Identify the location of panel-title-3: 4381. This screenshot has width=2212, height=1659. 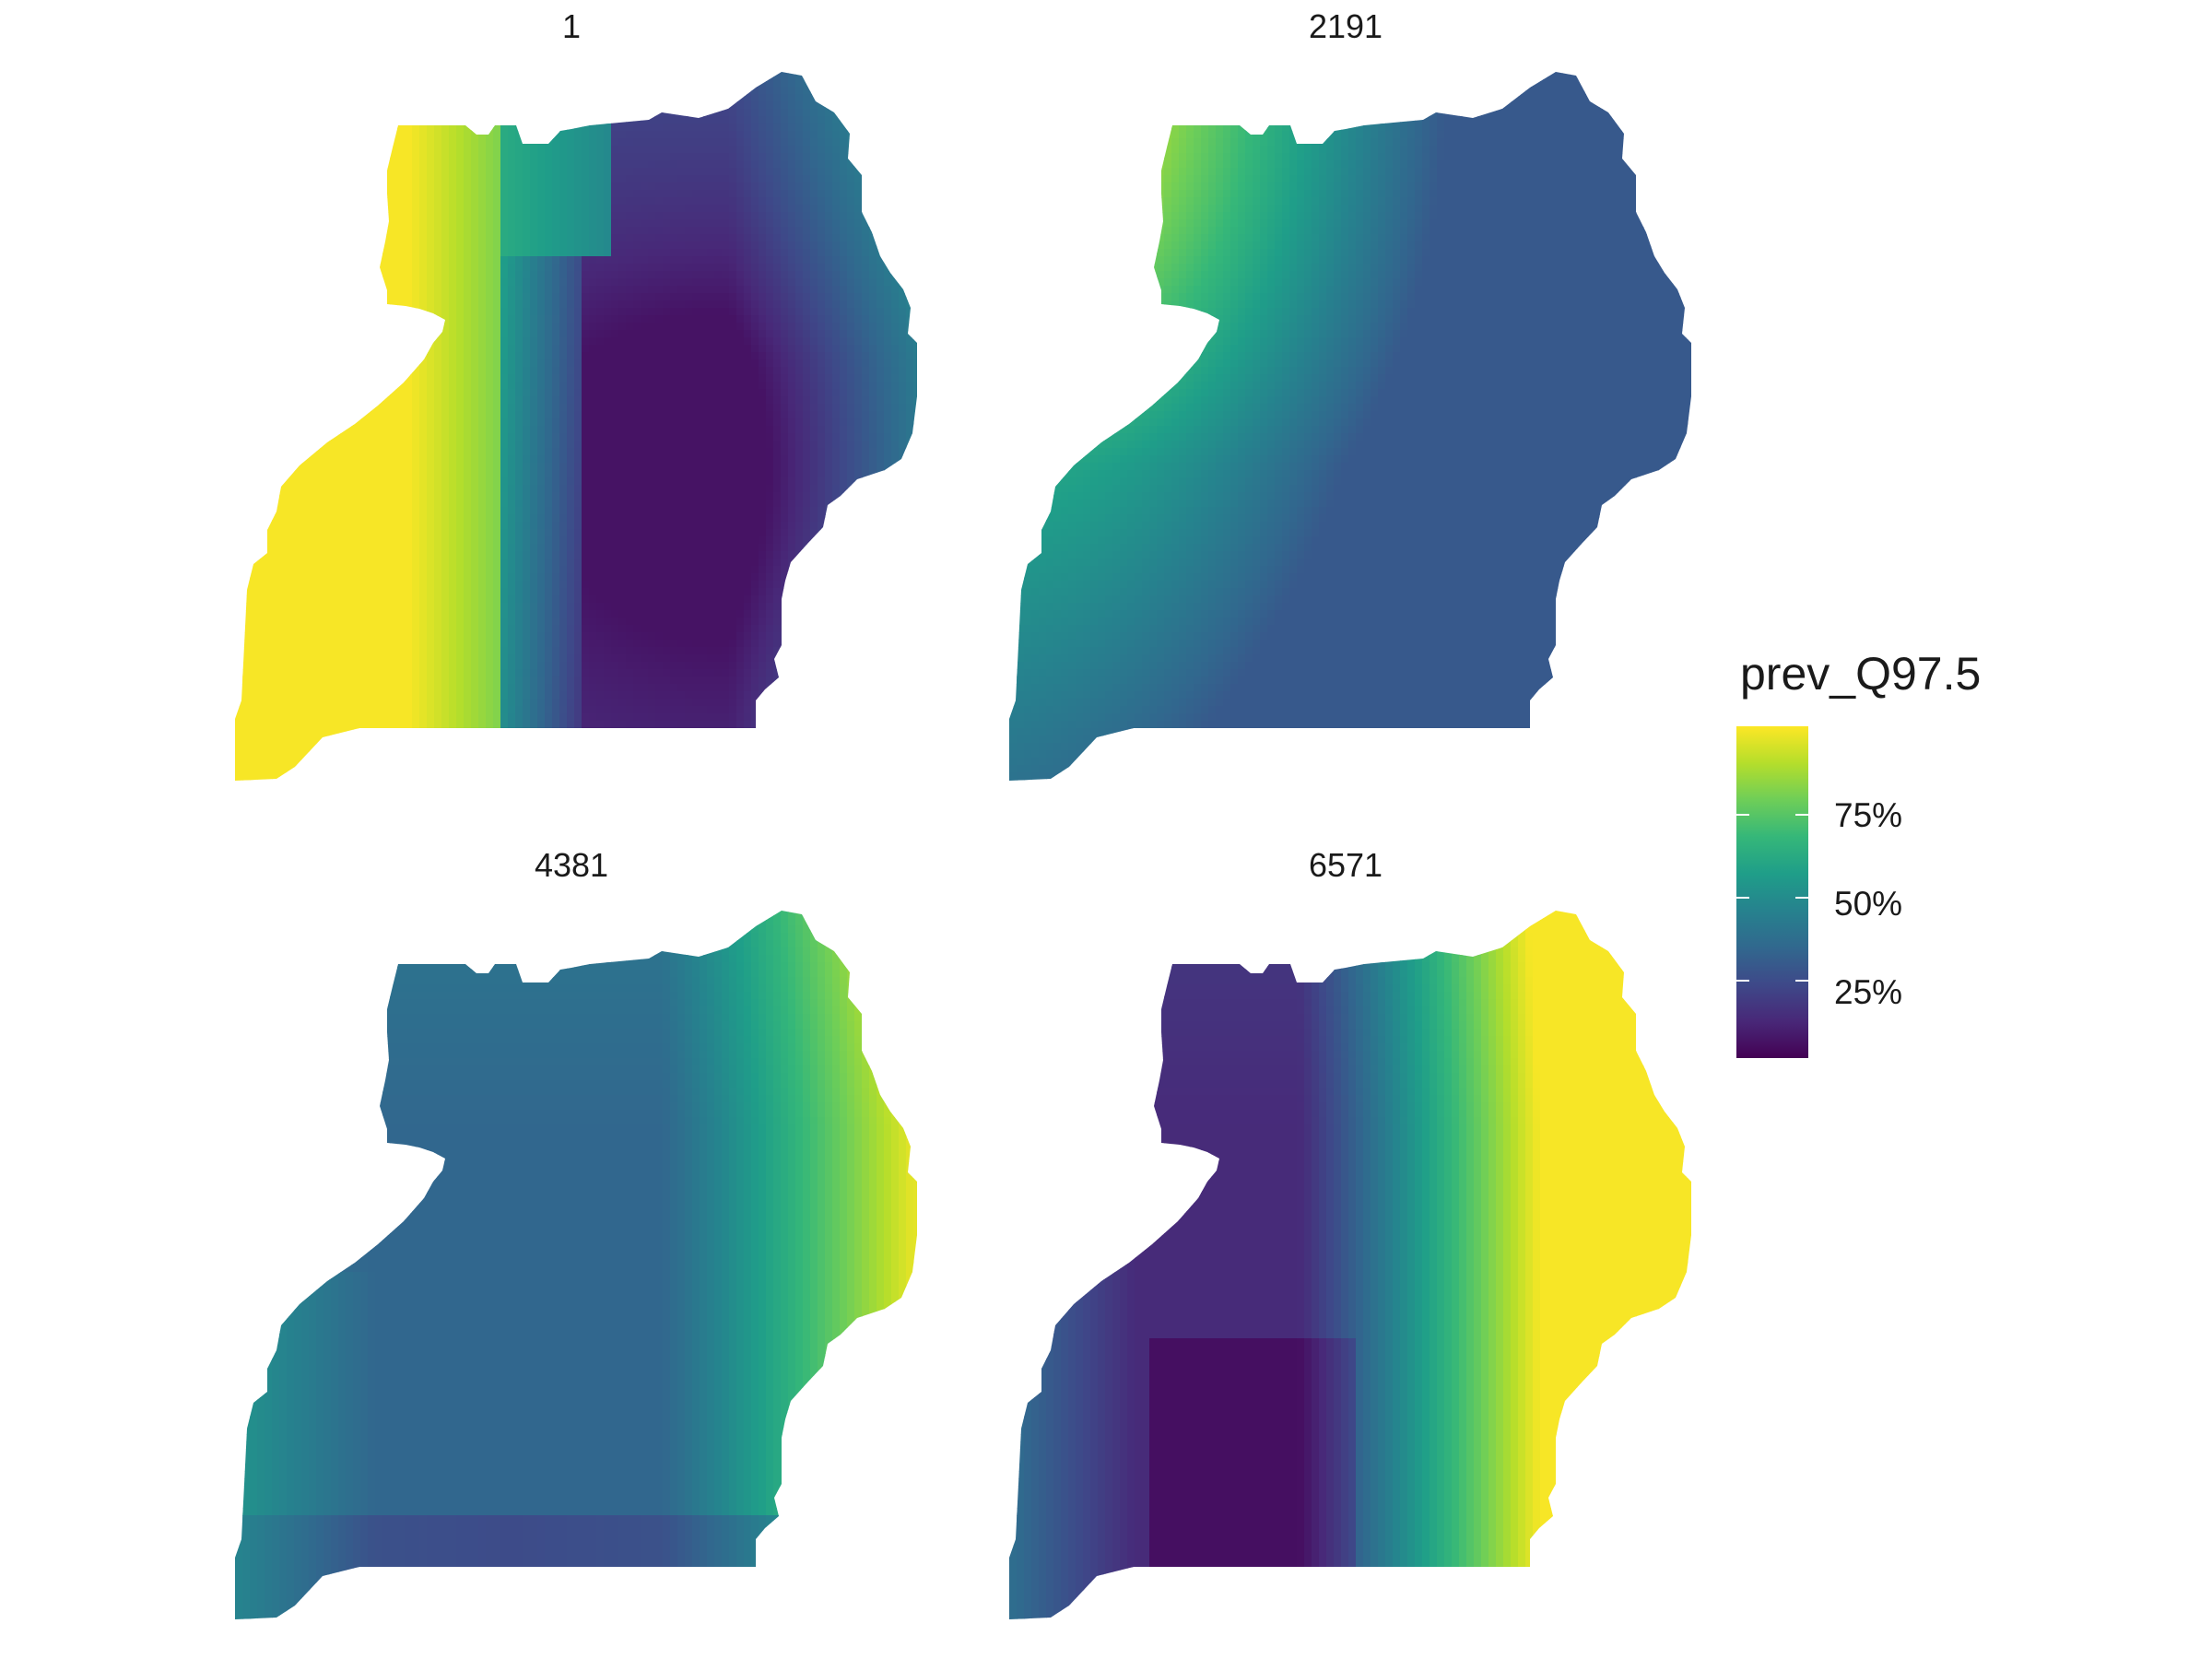
(571, 865).